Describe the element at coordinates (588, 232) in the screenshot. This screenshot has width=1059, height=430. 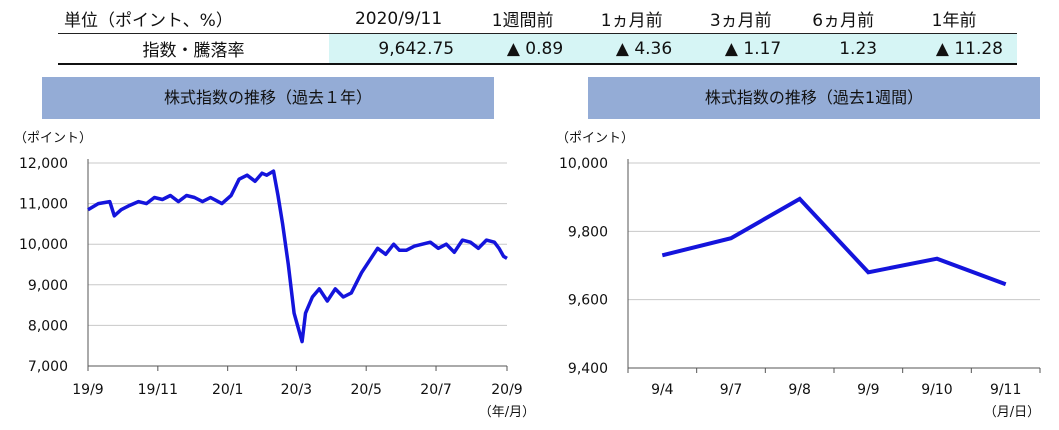
I see `y-tick-label: 9,800` at that location.